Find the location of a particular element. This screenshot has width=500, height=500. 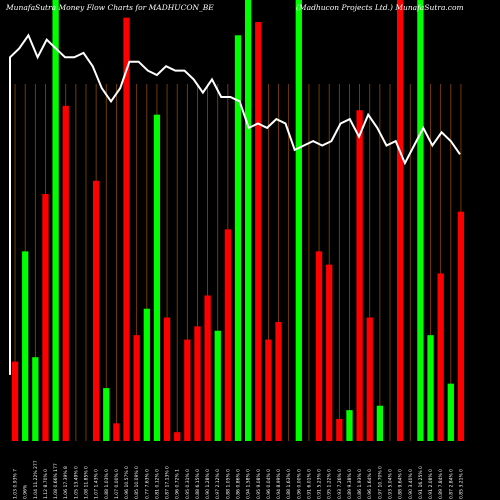

x-tick-label: 0.87 2.84% 0 is located at coordinates (451, 484).